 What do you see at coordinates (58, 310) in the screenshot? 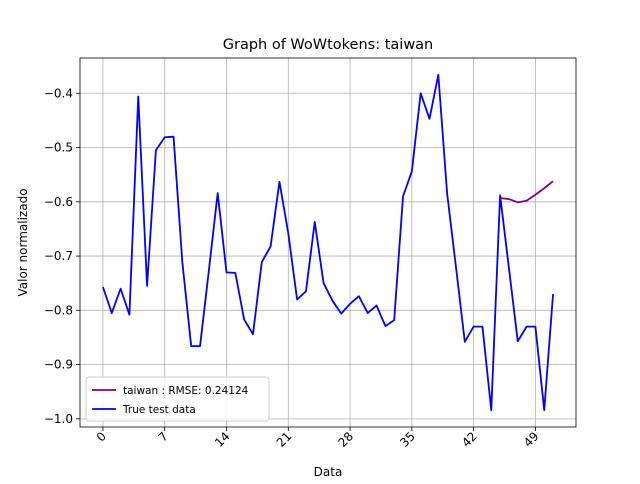
I see `y-tick-label: −0.8` at bounding box center [58, 310].